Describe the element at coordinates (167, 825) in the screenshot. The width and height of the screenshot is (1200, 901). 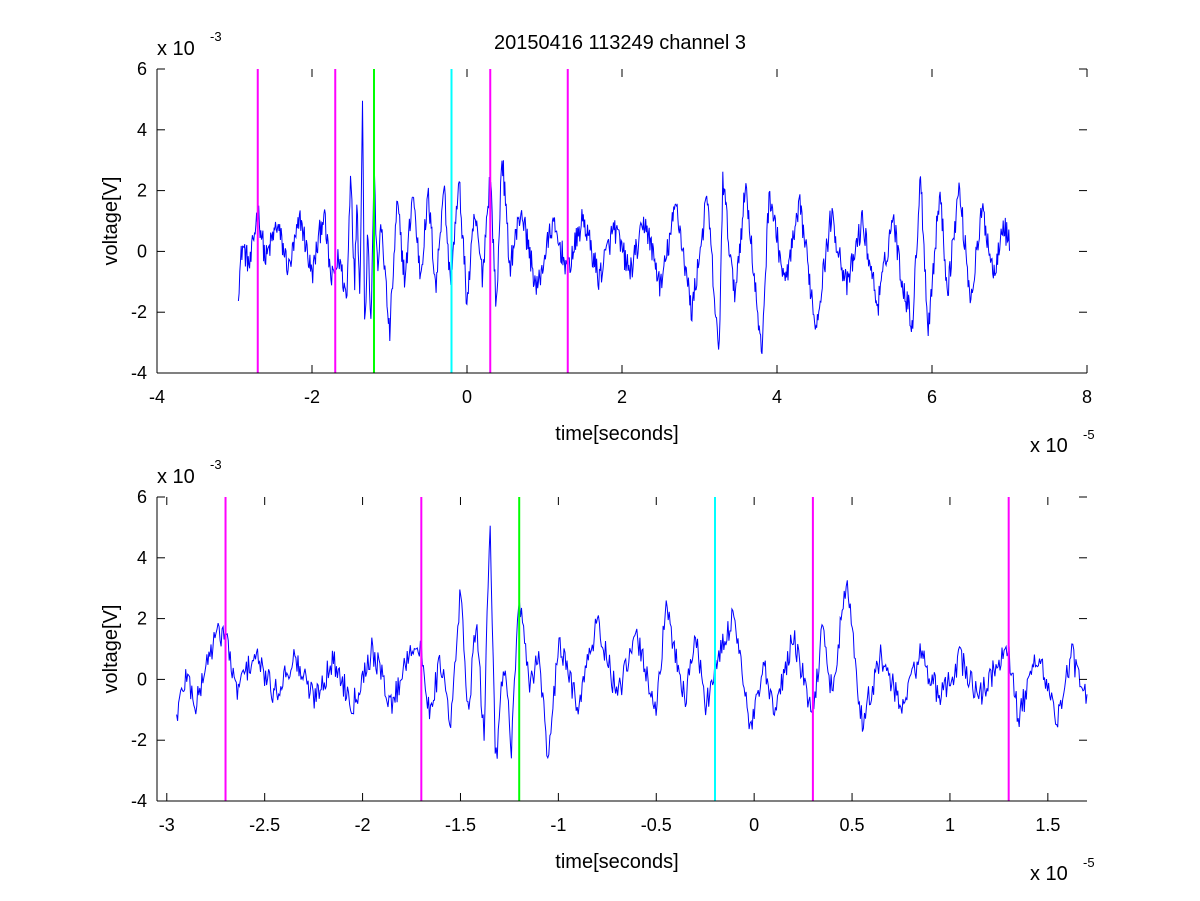
I see `x-tick-label: -3` at that location.